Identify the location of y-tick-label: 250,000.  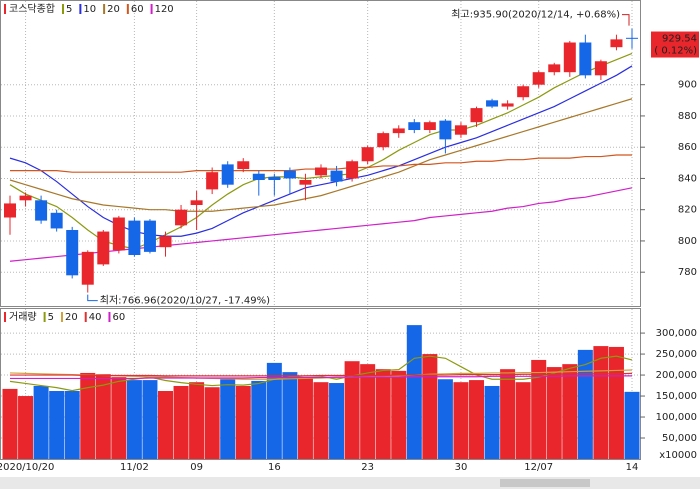
(676, 354).